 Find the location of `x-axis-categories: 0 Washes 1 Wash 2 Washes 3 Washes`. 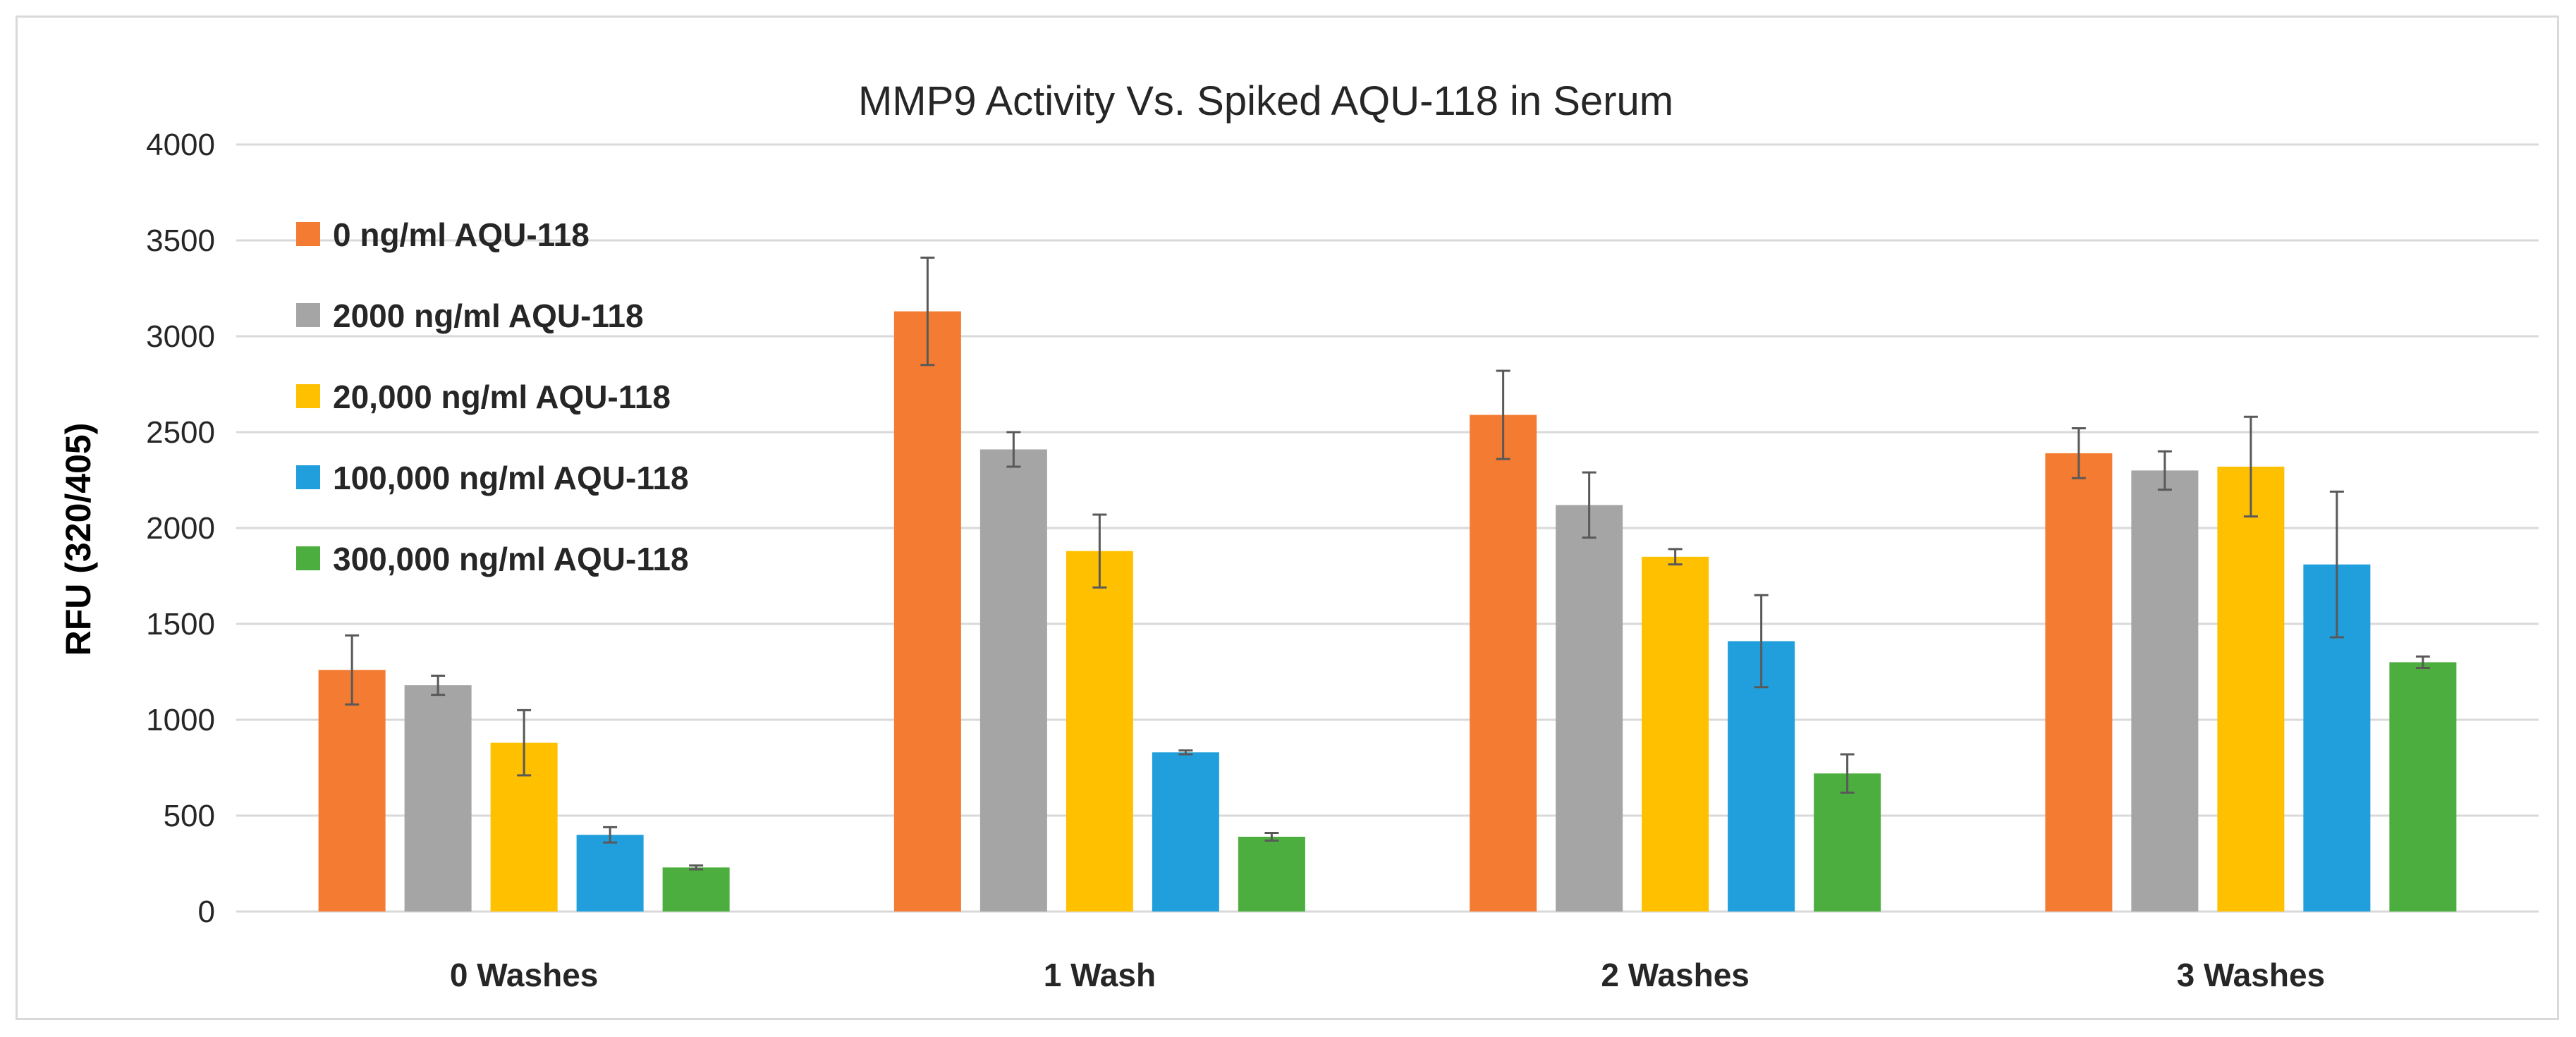

x-axis-categories: 0 Washes 1 Wash 2 Washes 3 Washes is located at coordinates (1388, 975).